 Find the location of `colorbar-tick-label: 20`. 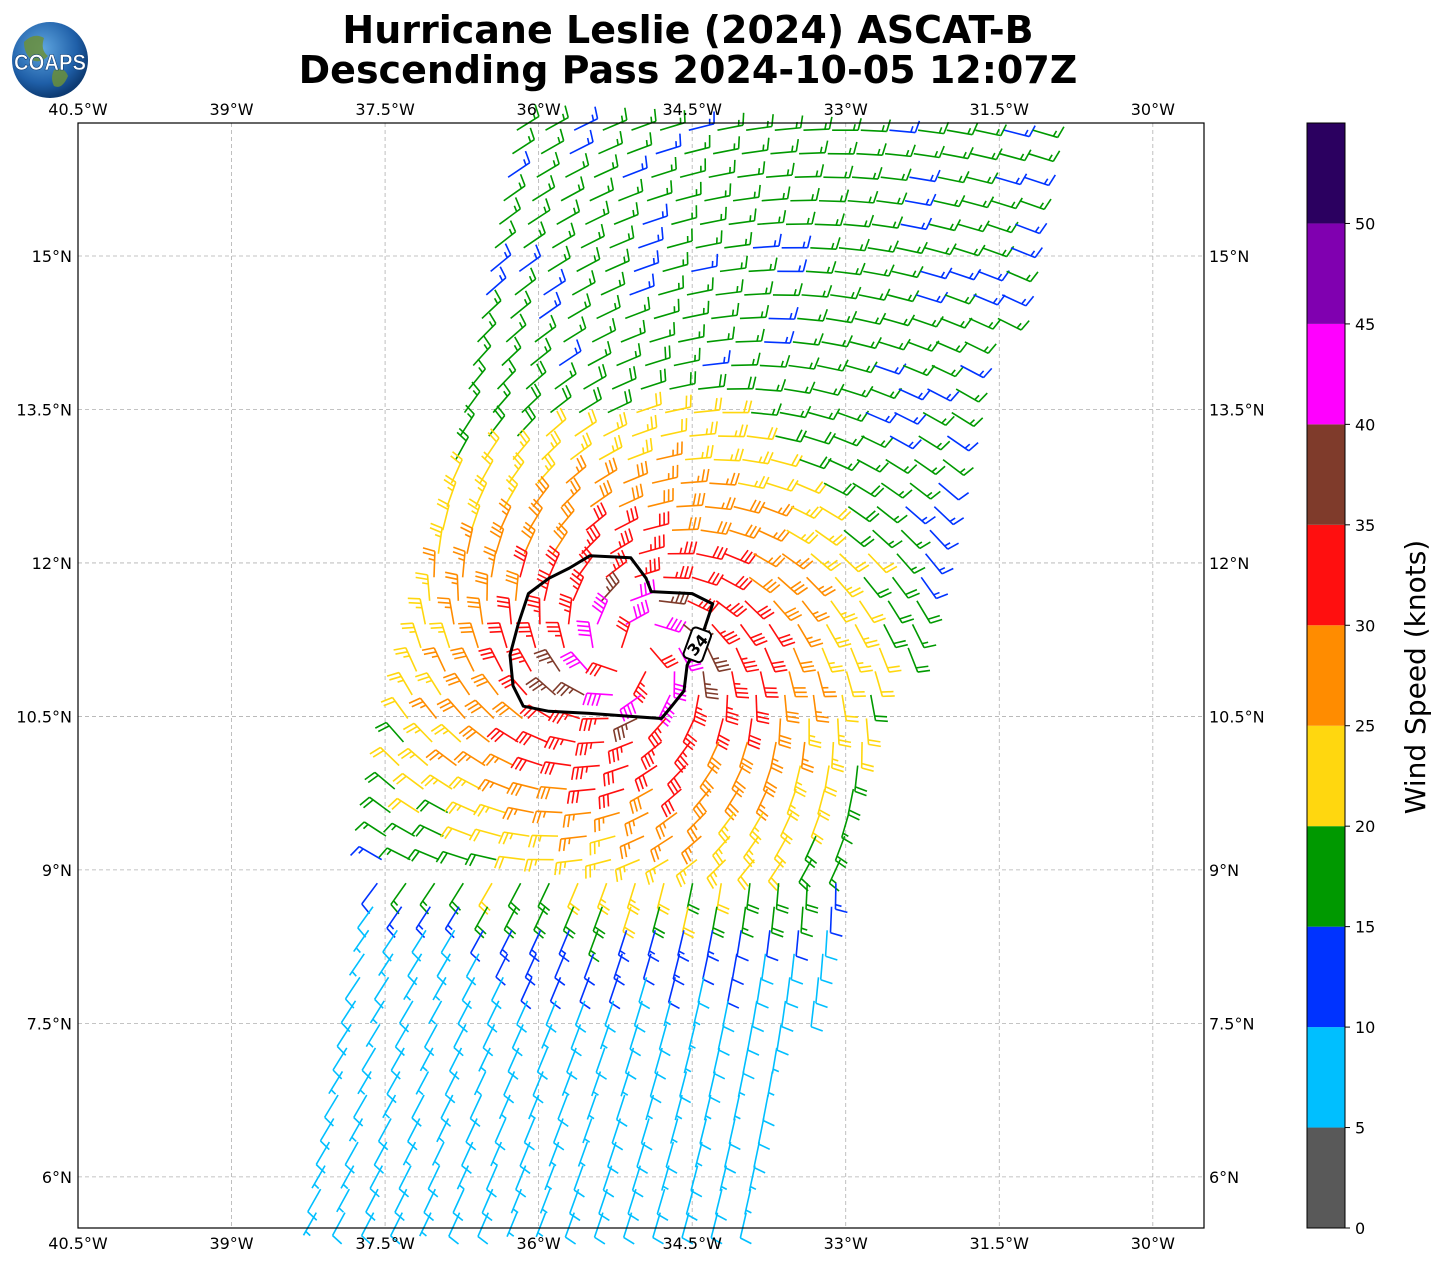

colorbar-tick-label: 20 is located at coordinates (1365, 826).